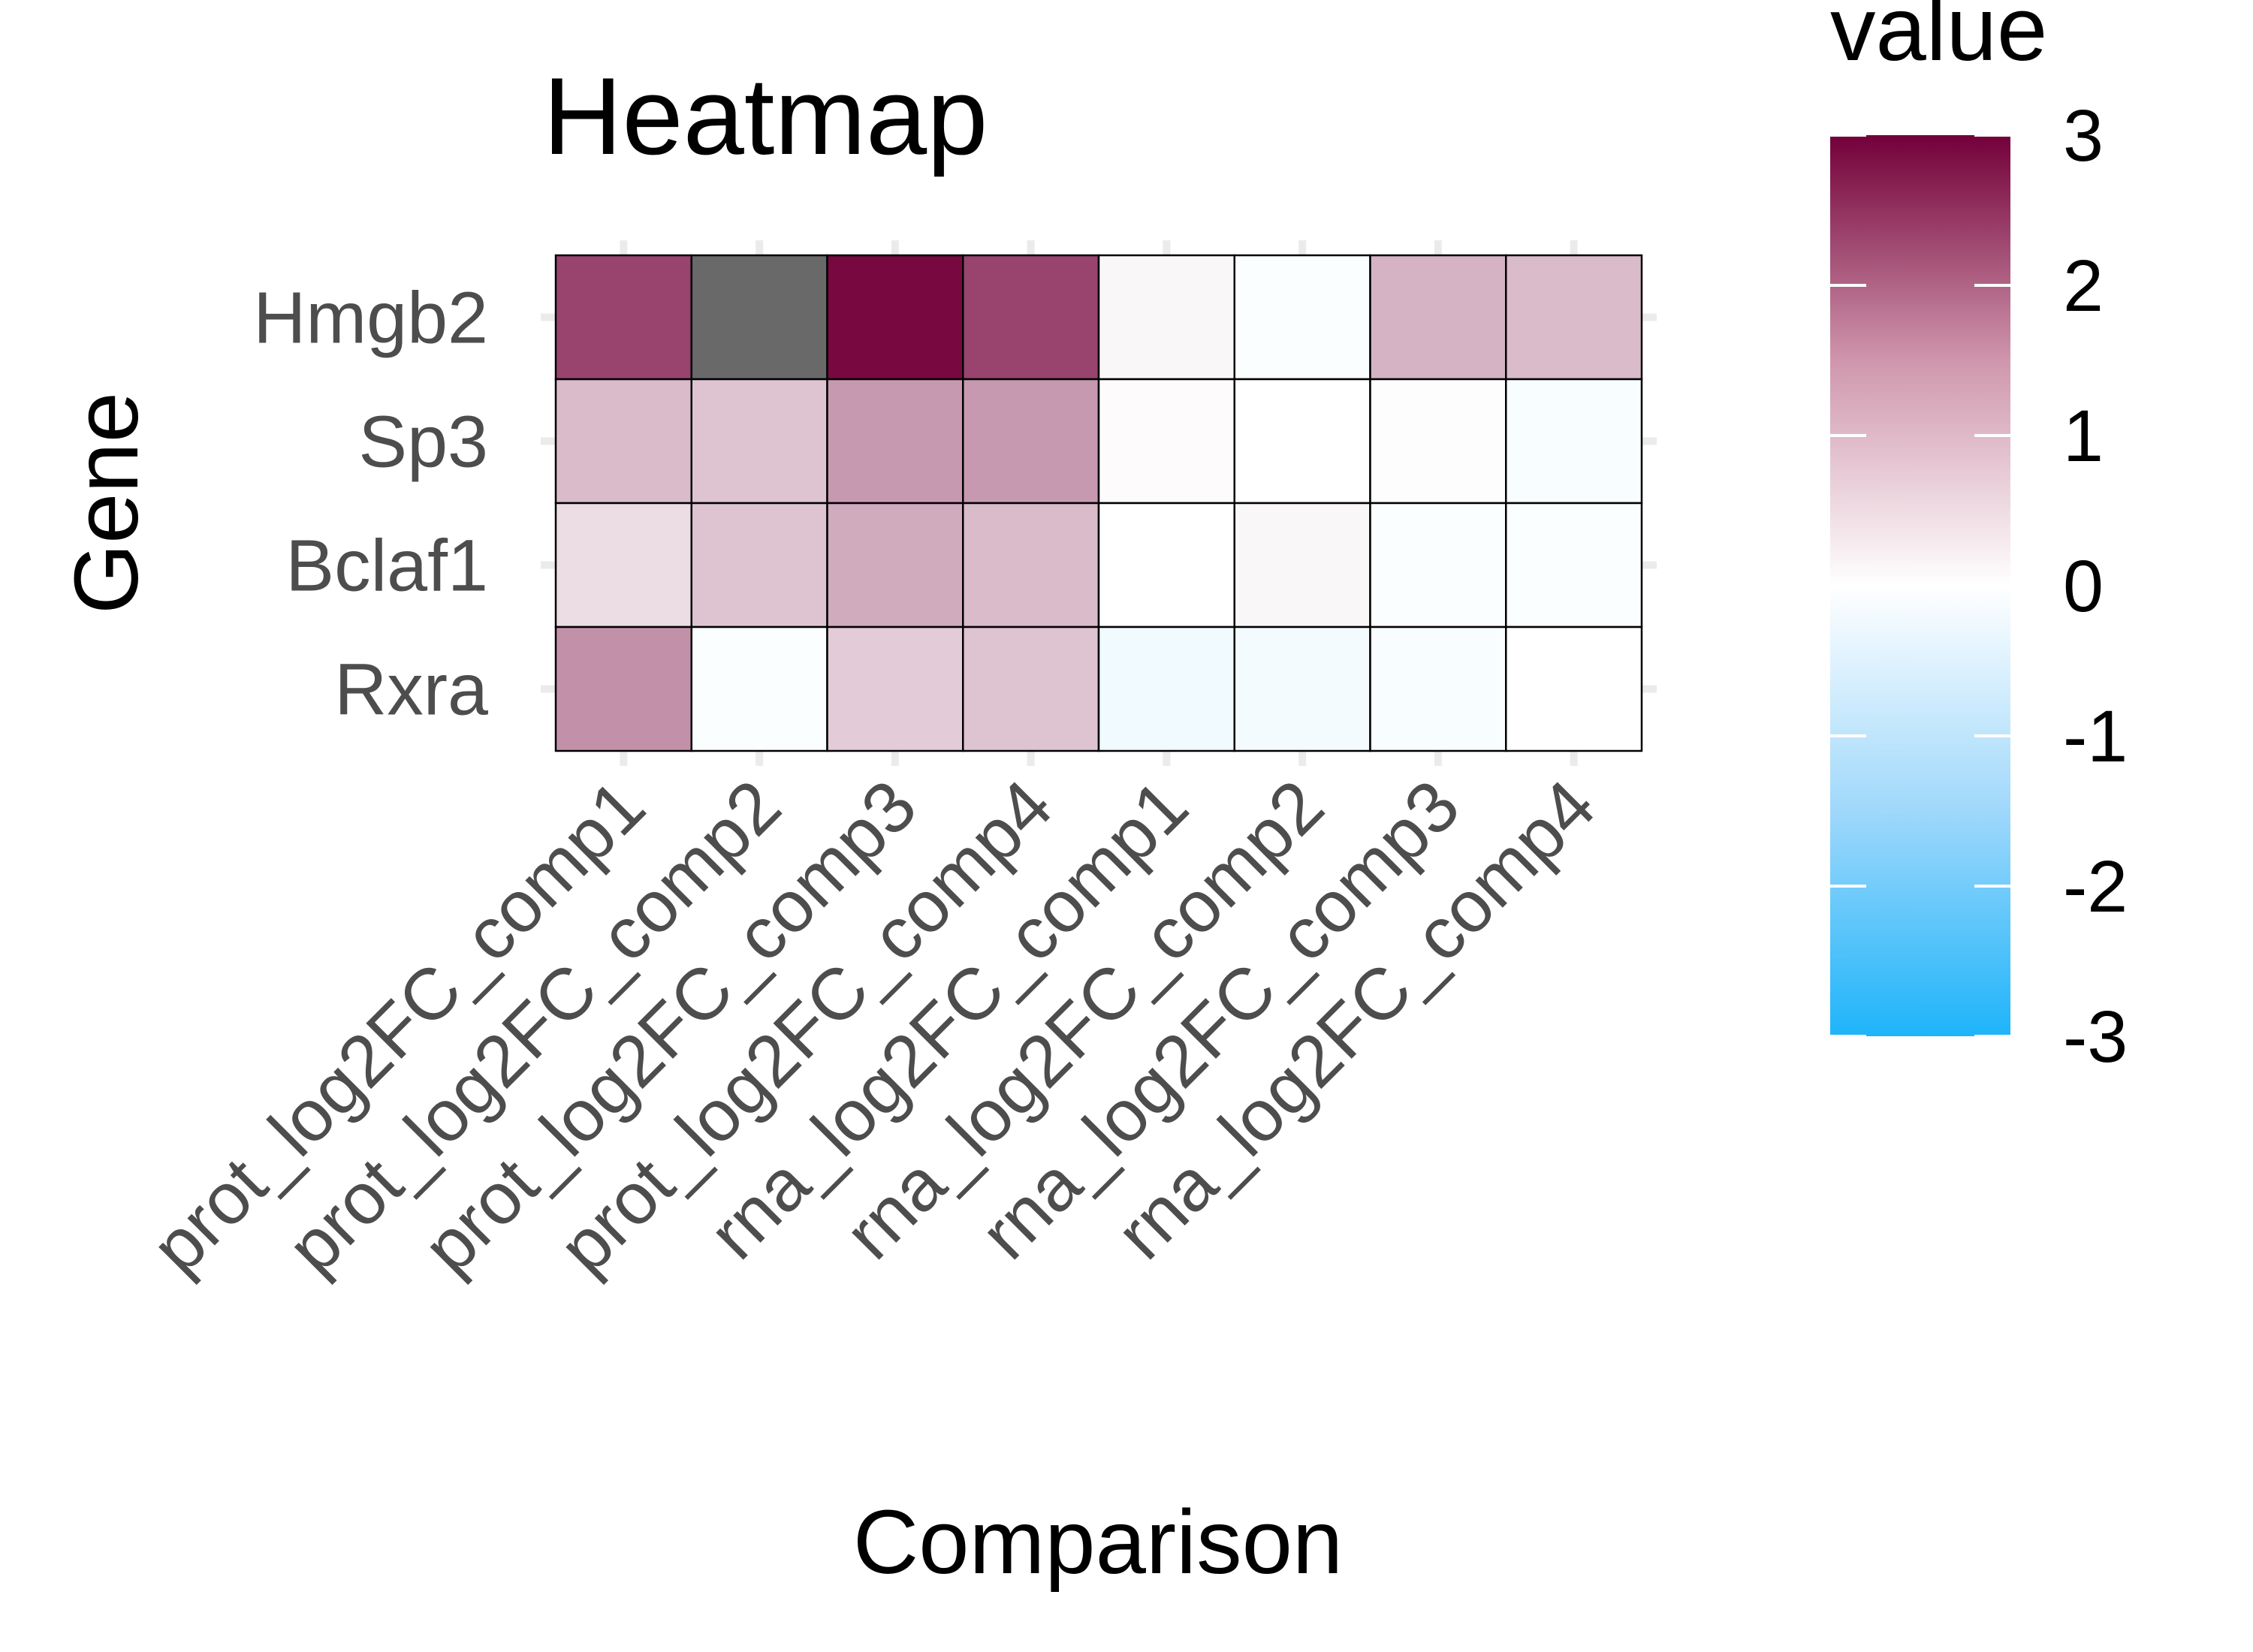  What do you see at coordinates (371, 504) in the screenshot?
I see `y-axis-tick-labels: Hmgb2 Sp3 Bclaf1 Rxra` at bounding box center [371, 504].